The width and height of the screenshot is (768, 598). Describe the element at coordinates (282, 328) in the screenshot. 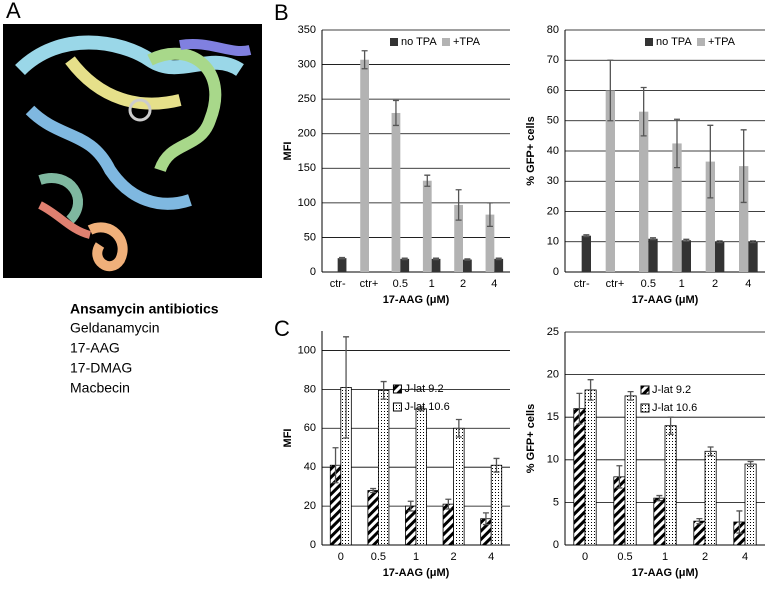

I see `panel-label: C` at that location.